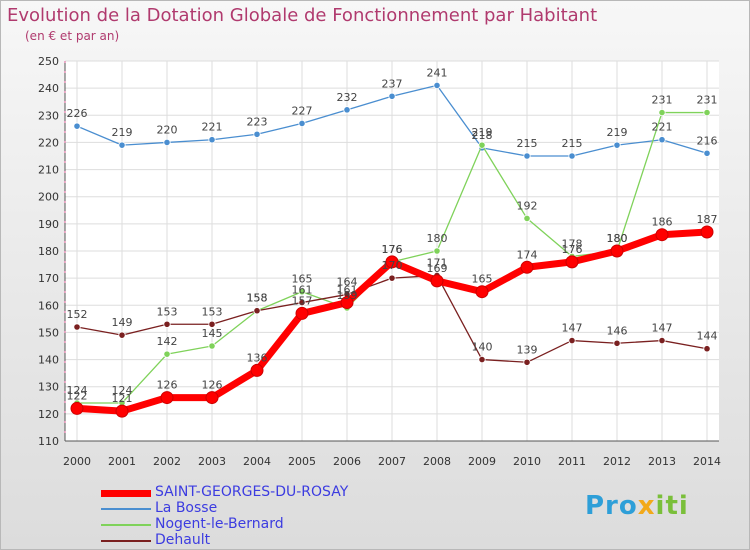 Image resolution: width=750 pixels, height=550 pixels. Describe the element at coordinates (167, 341) in the screenshot. I see `data-label: 142` at that location.